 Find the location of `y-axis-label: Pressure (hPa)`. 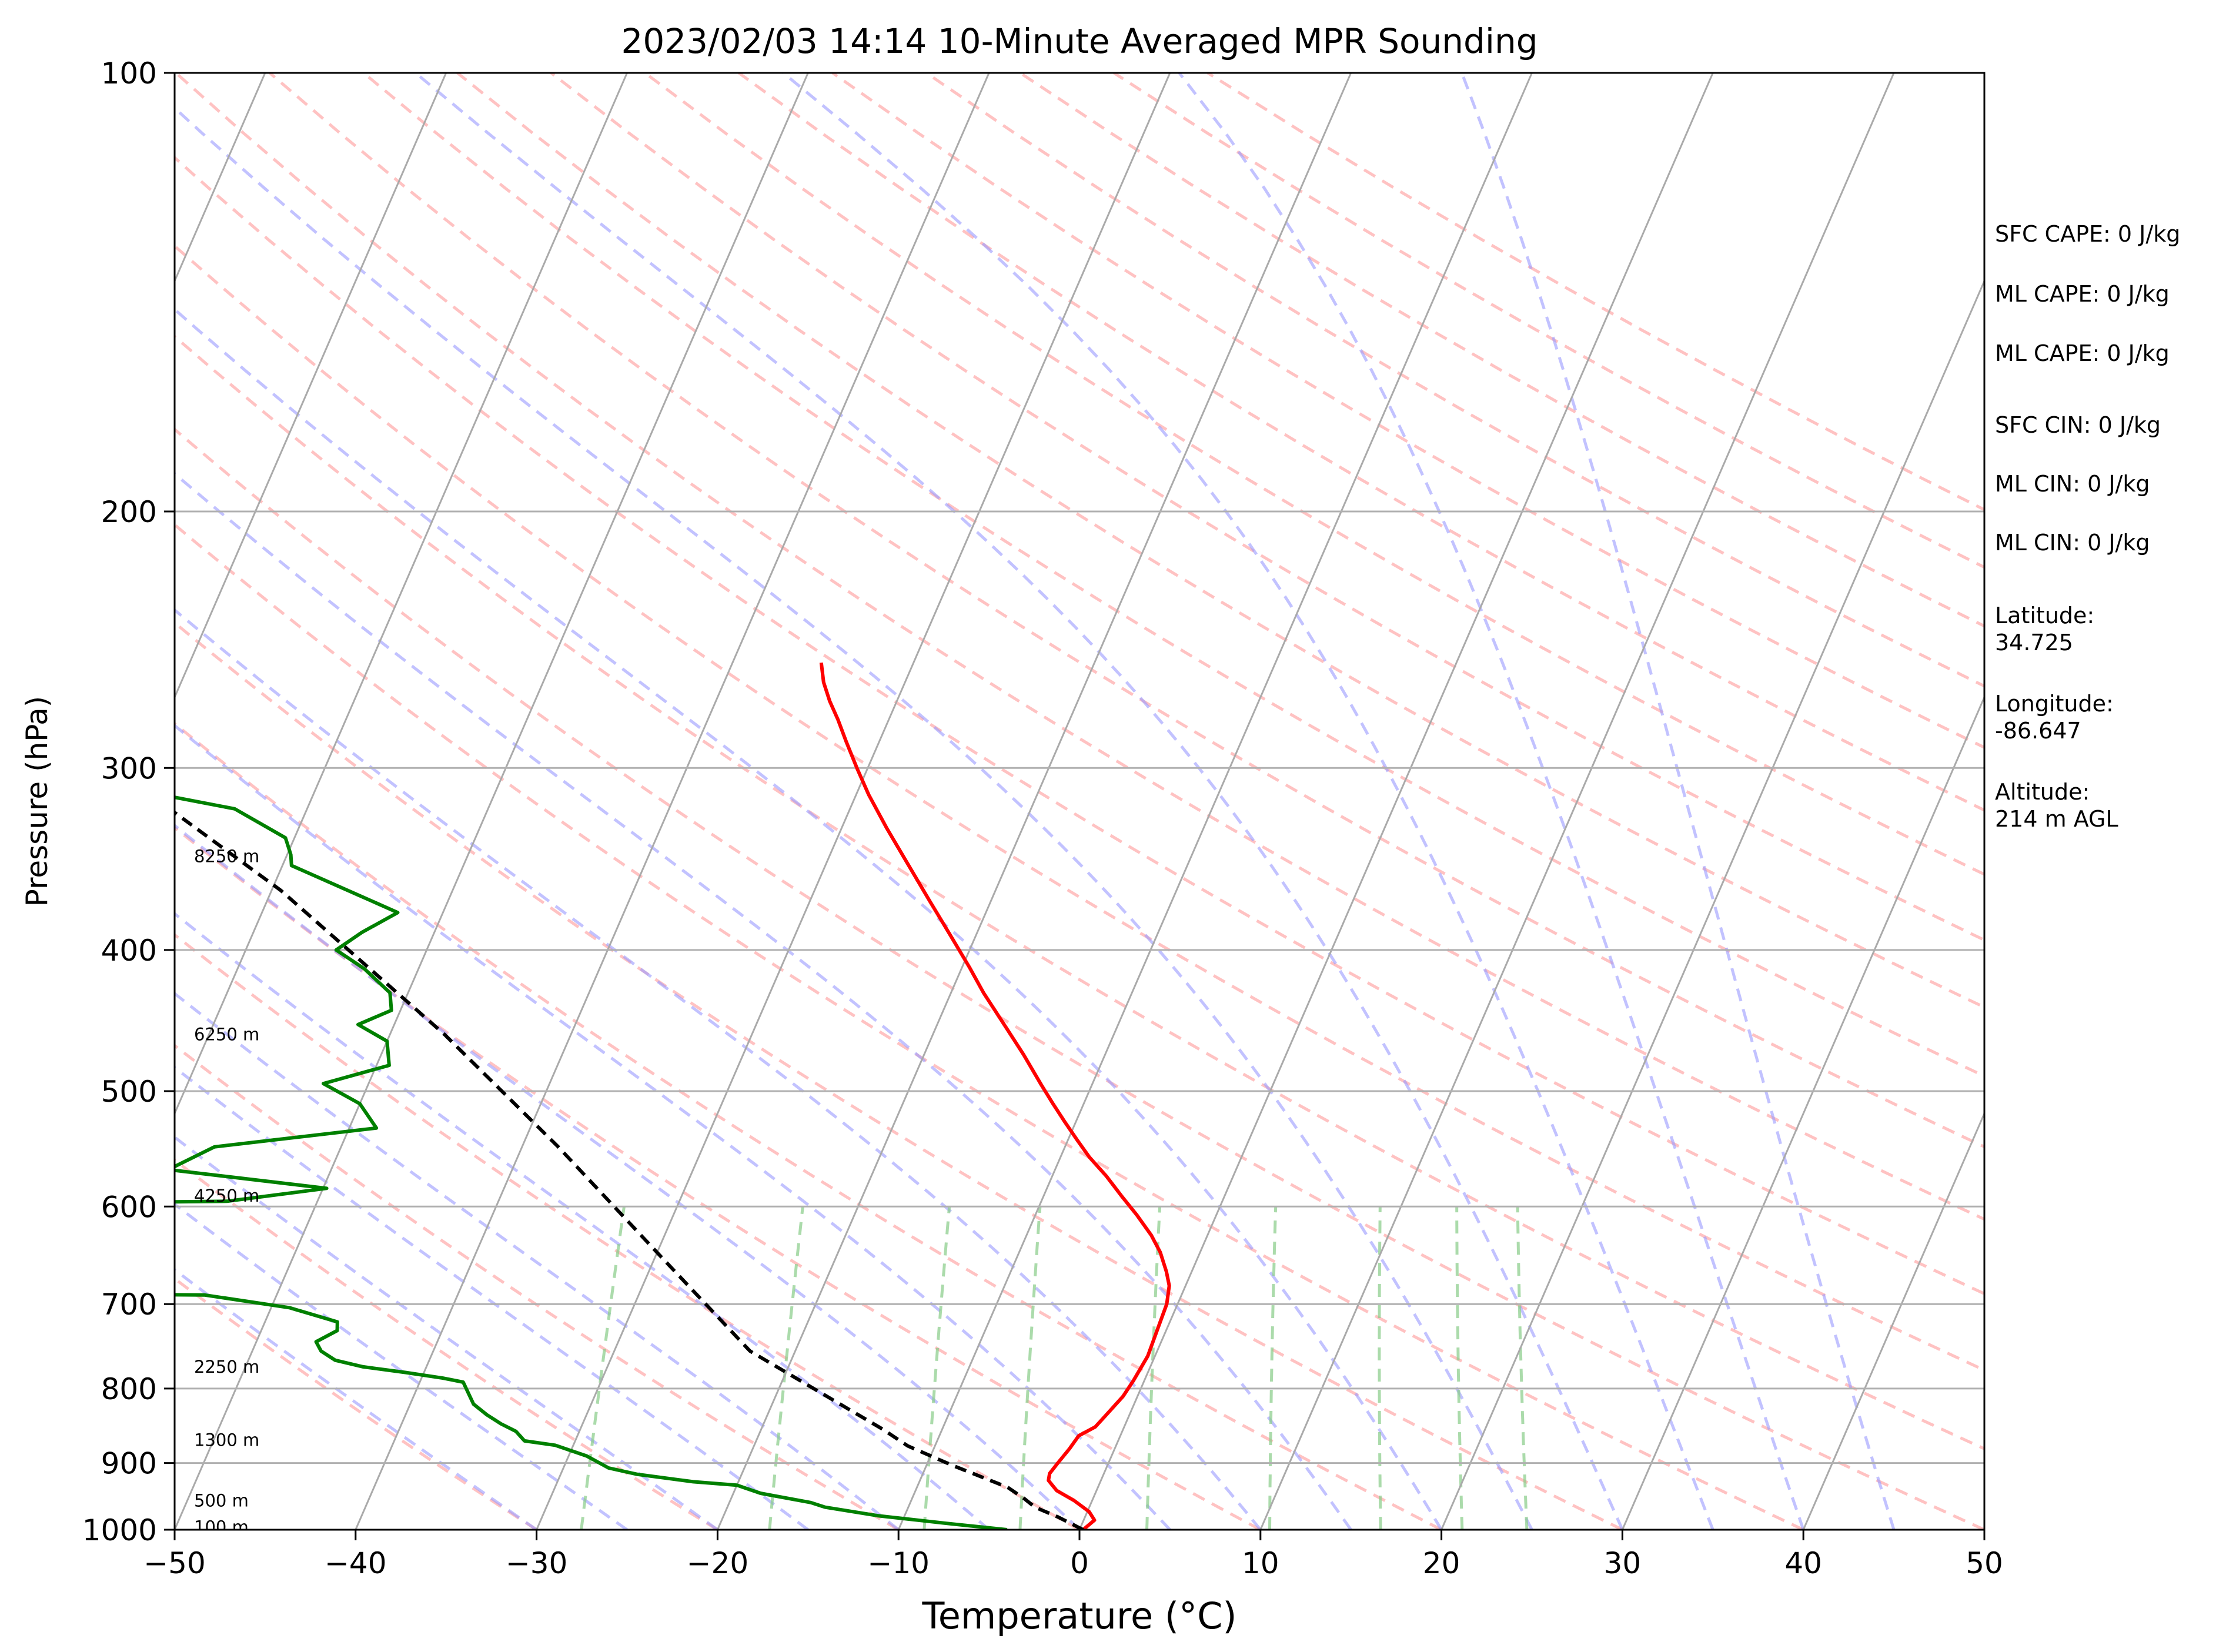

y-axis-label: Pressure (hPa) is located at coordinates (37, 802).